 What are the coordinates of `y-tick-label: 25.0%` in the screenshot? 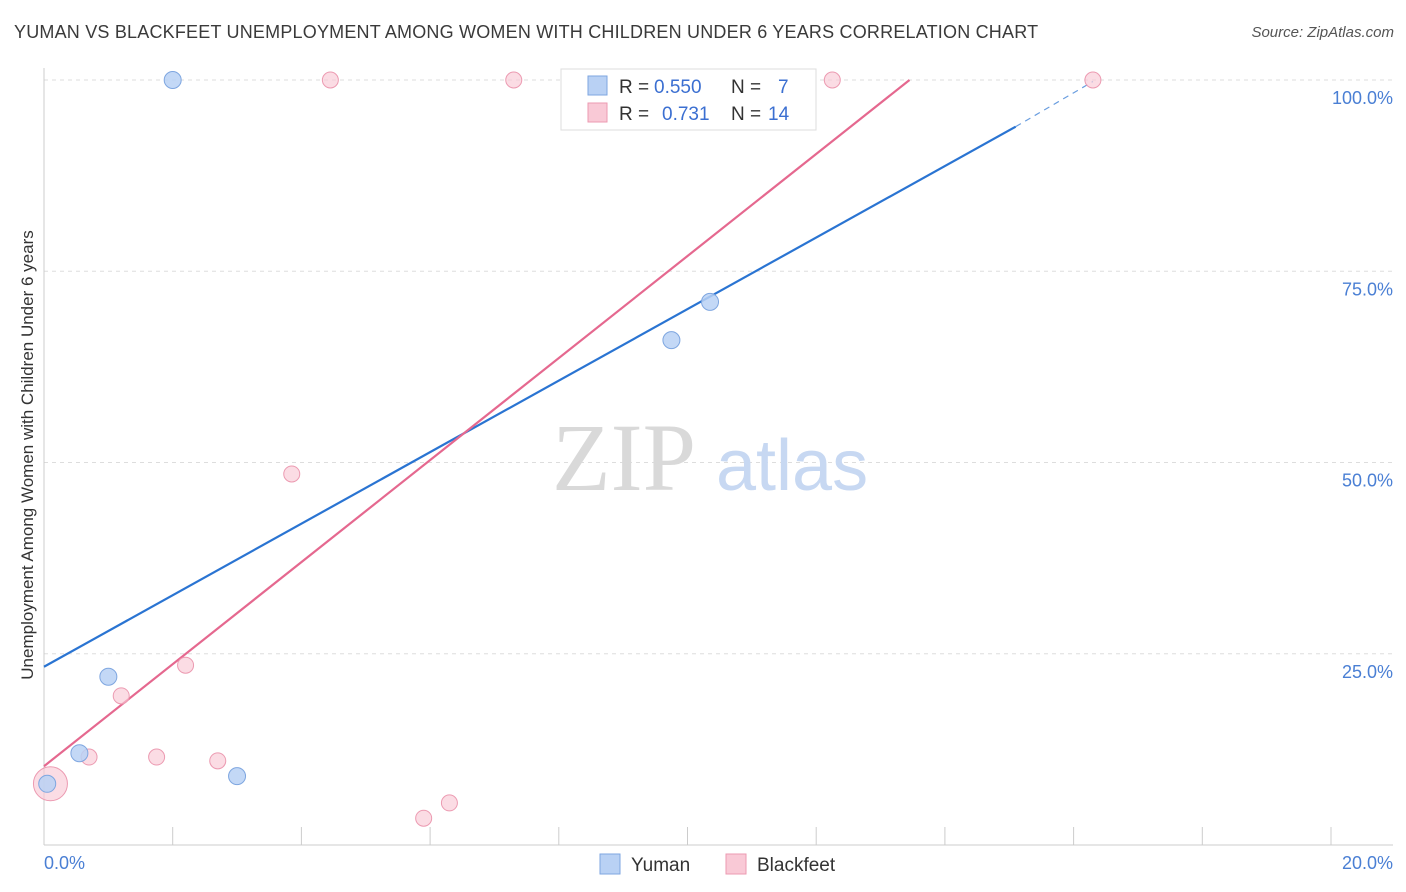 It's located at (1367, 672).